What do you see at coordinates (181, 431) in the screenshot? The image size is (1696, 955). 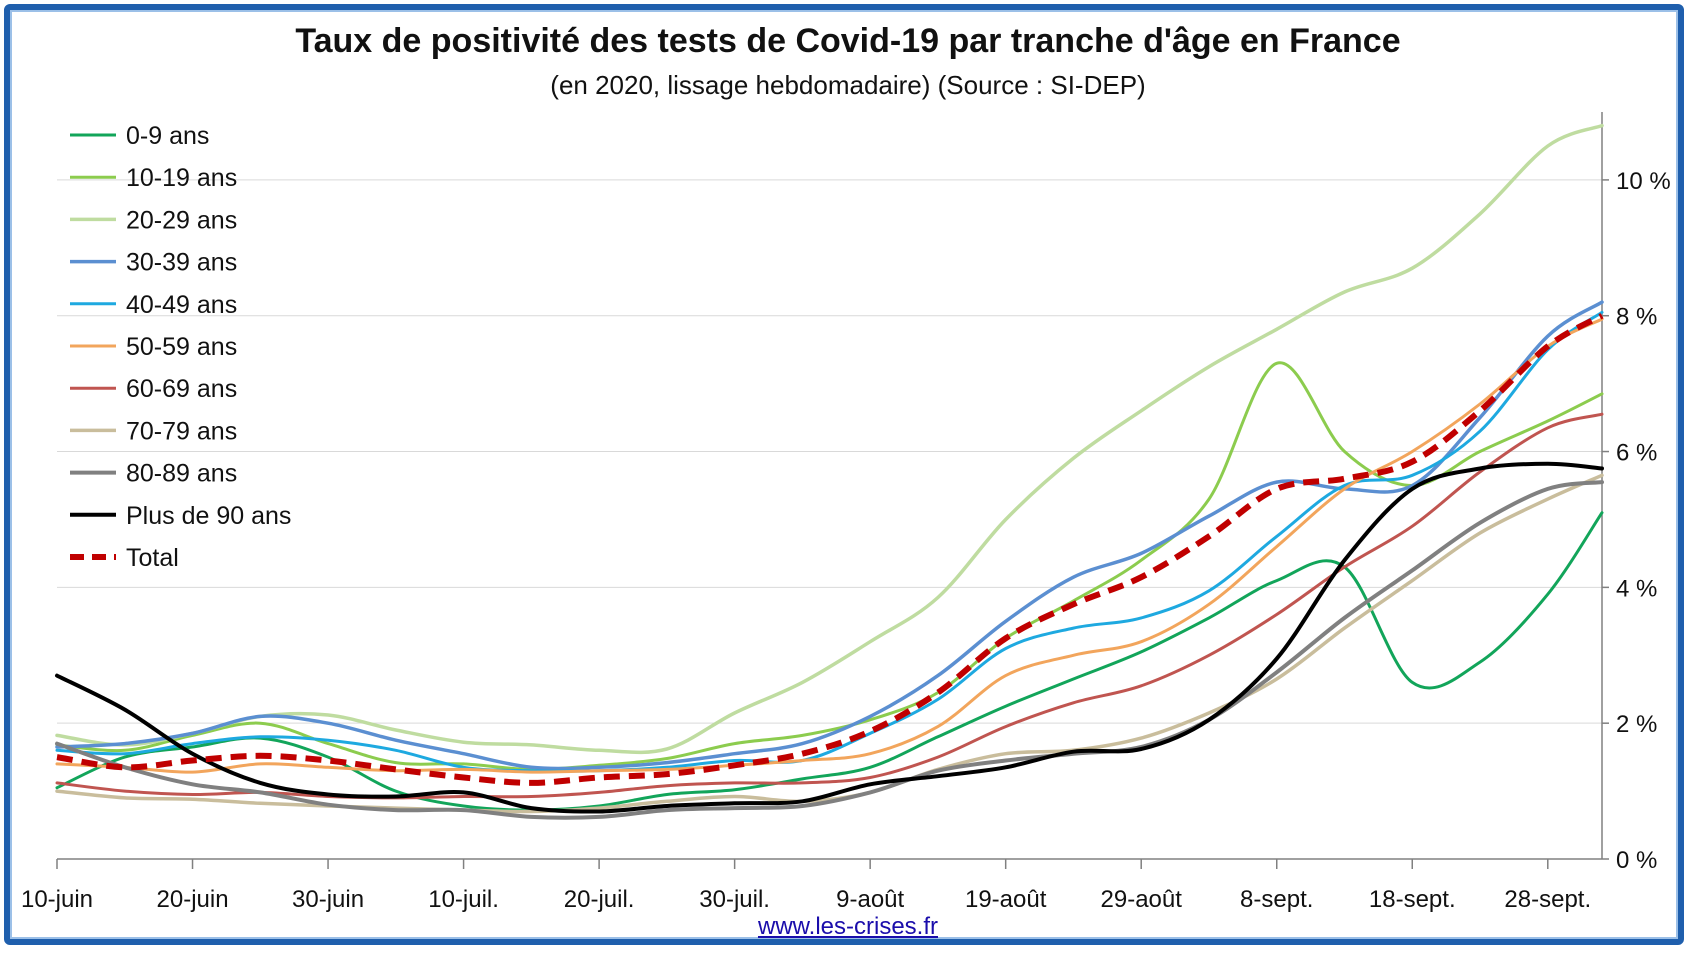 I see `legend-label-70-79-ans: 70-79 ans` at bounding box center [181, 431].